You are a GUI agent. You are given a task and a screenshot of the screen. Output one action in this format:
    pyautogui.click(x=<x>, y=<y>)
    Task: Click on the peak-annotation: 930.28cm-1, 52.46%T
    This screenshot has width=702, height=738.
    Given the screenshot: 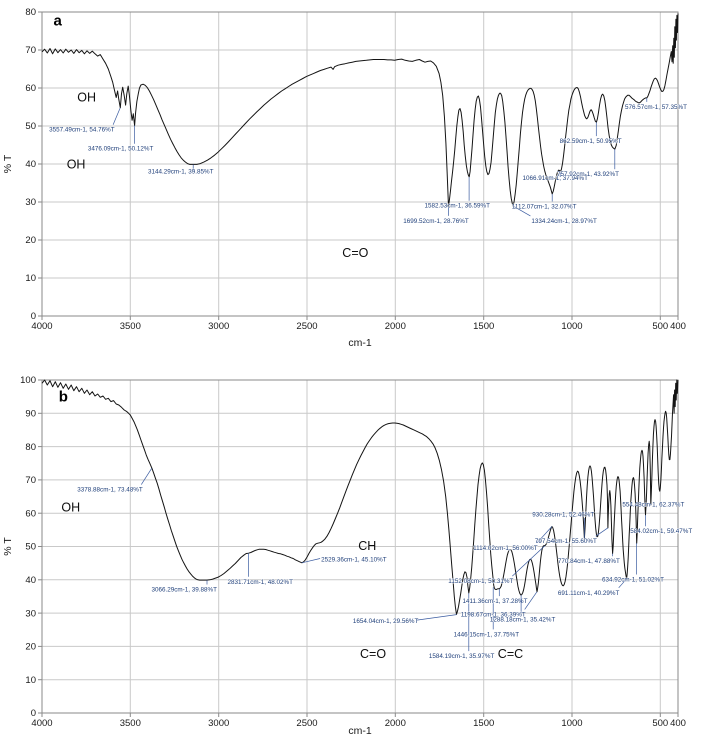 What is the action you would take?
    pyautogui.click(x=563, y=515)
    